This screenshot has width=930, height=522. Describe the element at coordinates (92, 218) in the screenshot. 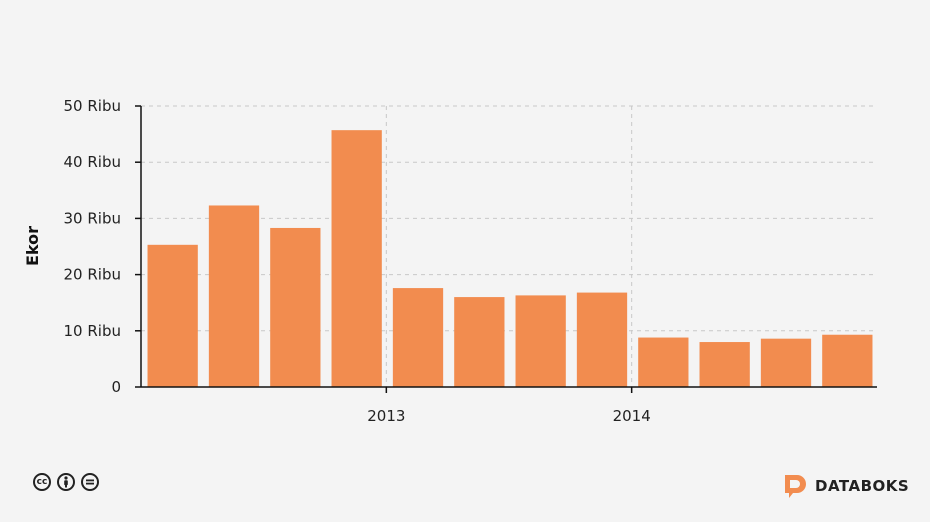

I see `y-tick-label: 30 Ribu` at that location.